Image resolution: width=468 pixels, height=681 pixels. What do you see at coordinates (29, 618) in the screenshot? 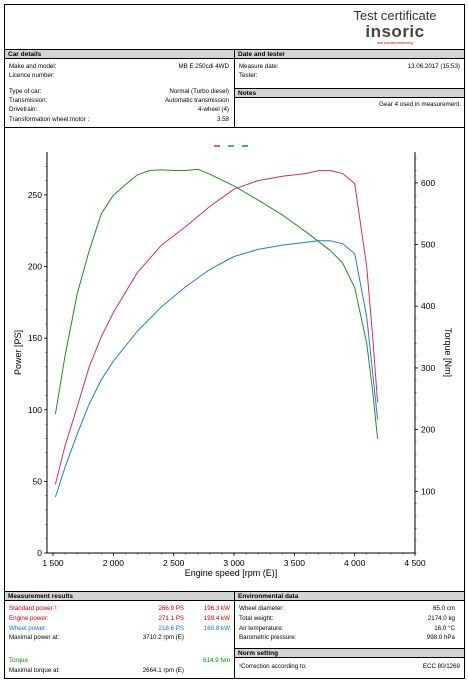
I see `measurement-label: Engine power:` at bounding box center [29, 618].